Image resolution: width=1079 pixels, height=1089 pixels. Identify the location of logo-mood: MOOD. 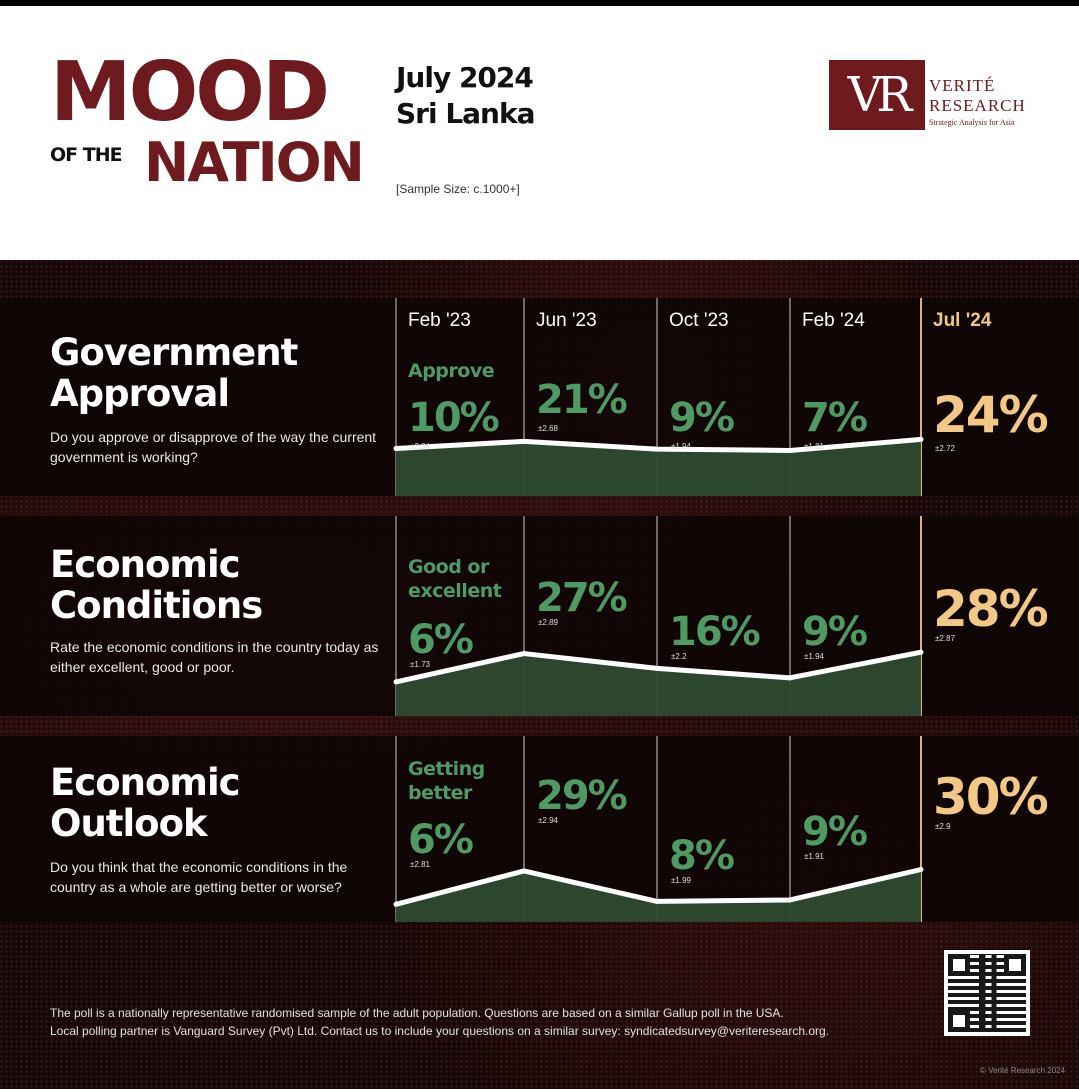
(190, 92).